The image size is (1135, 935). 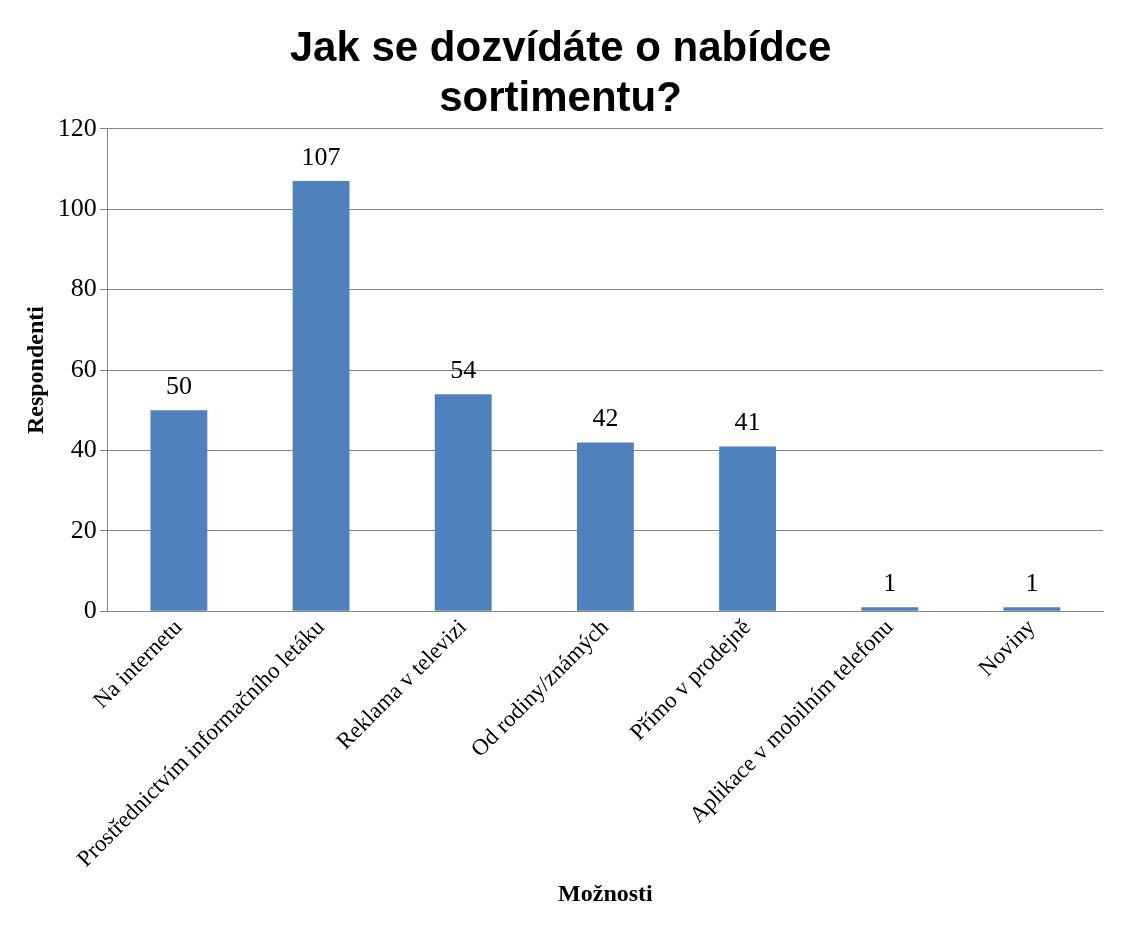 I want to click on data-label: 107, so click(x=321, y=156).